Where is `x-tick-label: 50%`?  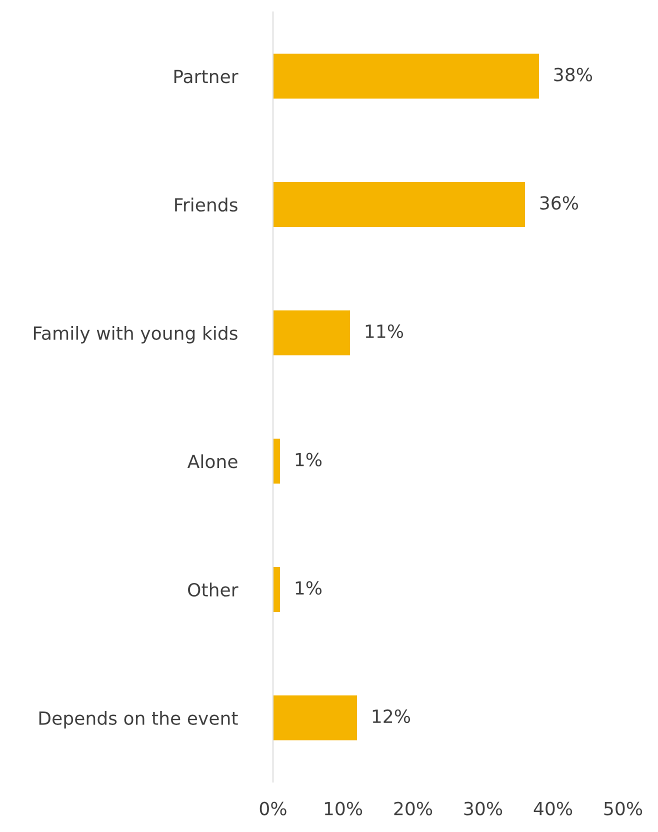
x-tick-label: 50% is located at coordinates (623, 809).